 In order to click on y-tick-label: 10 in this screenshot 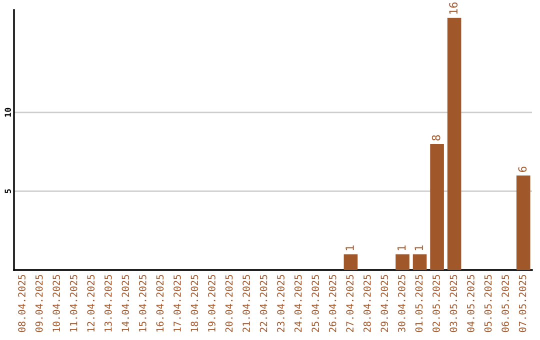, I will do `click(7, 112)`.